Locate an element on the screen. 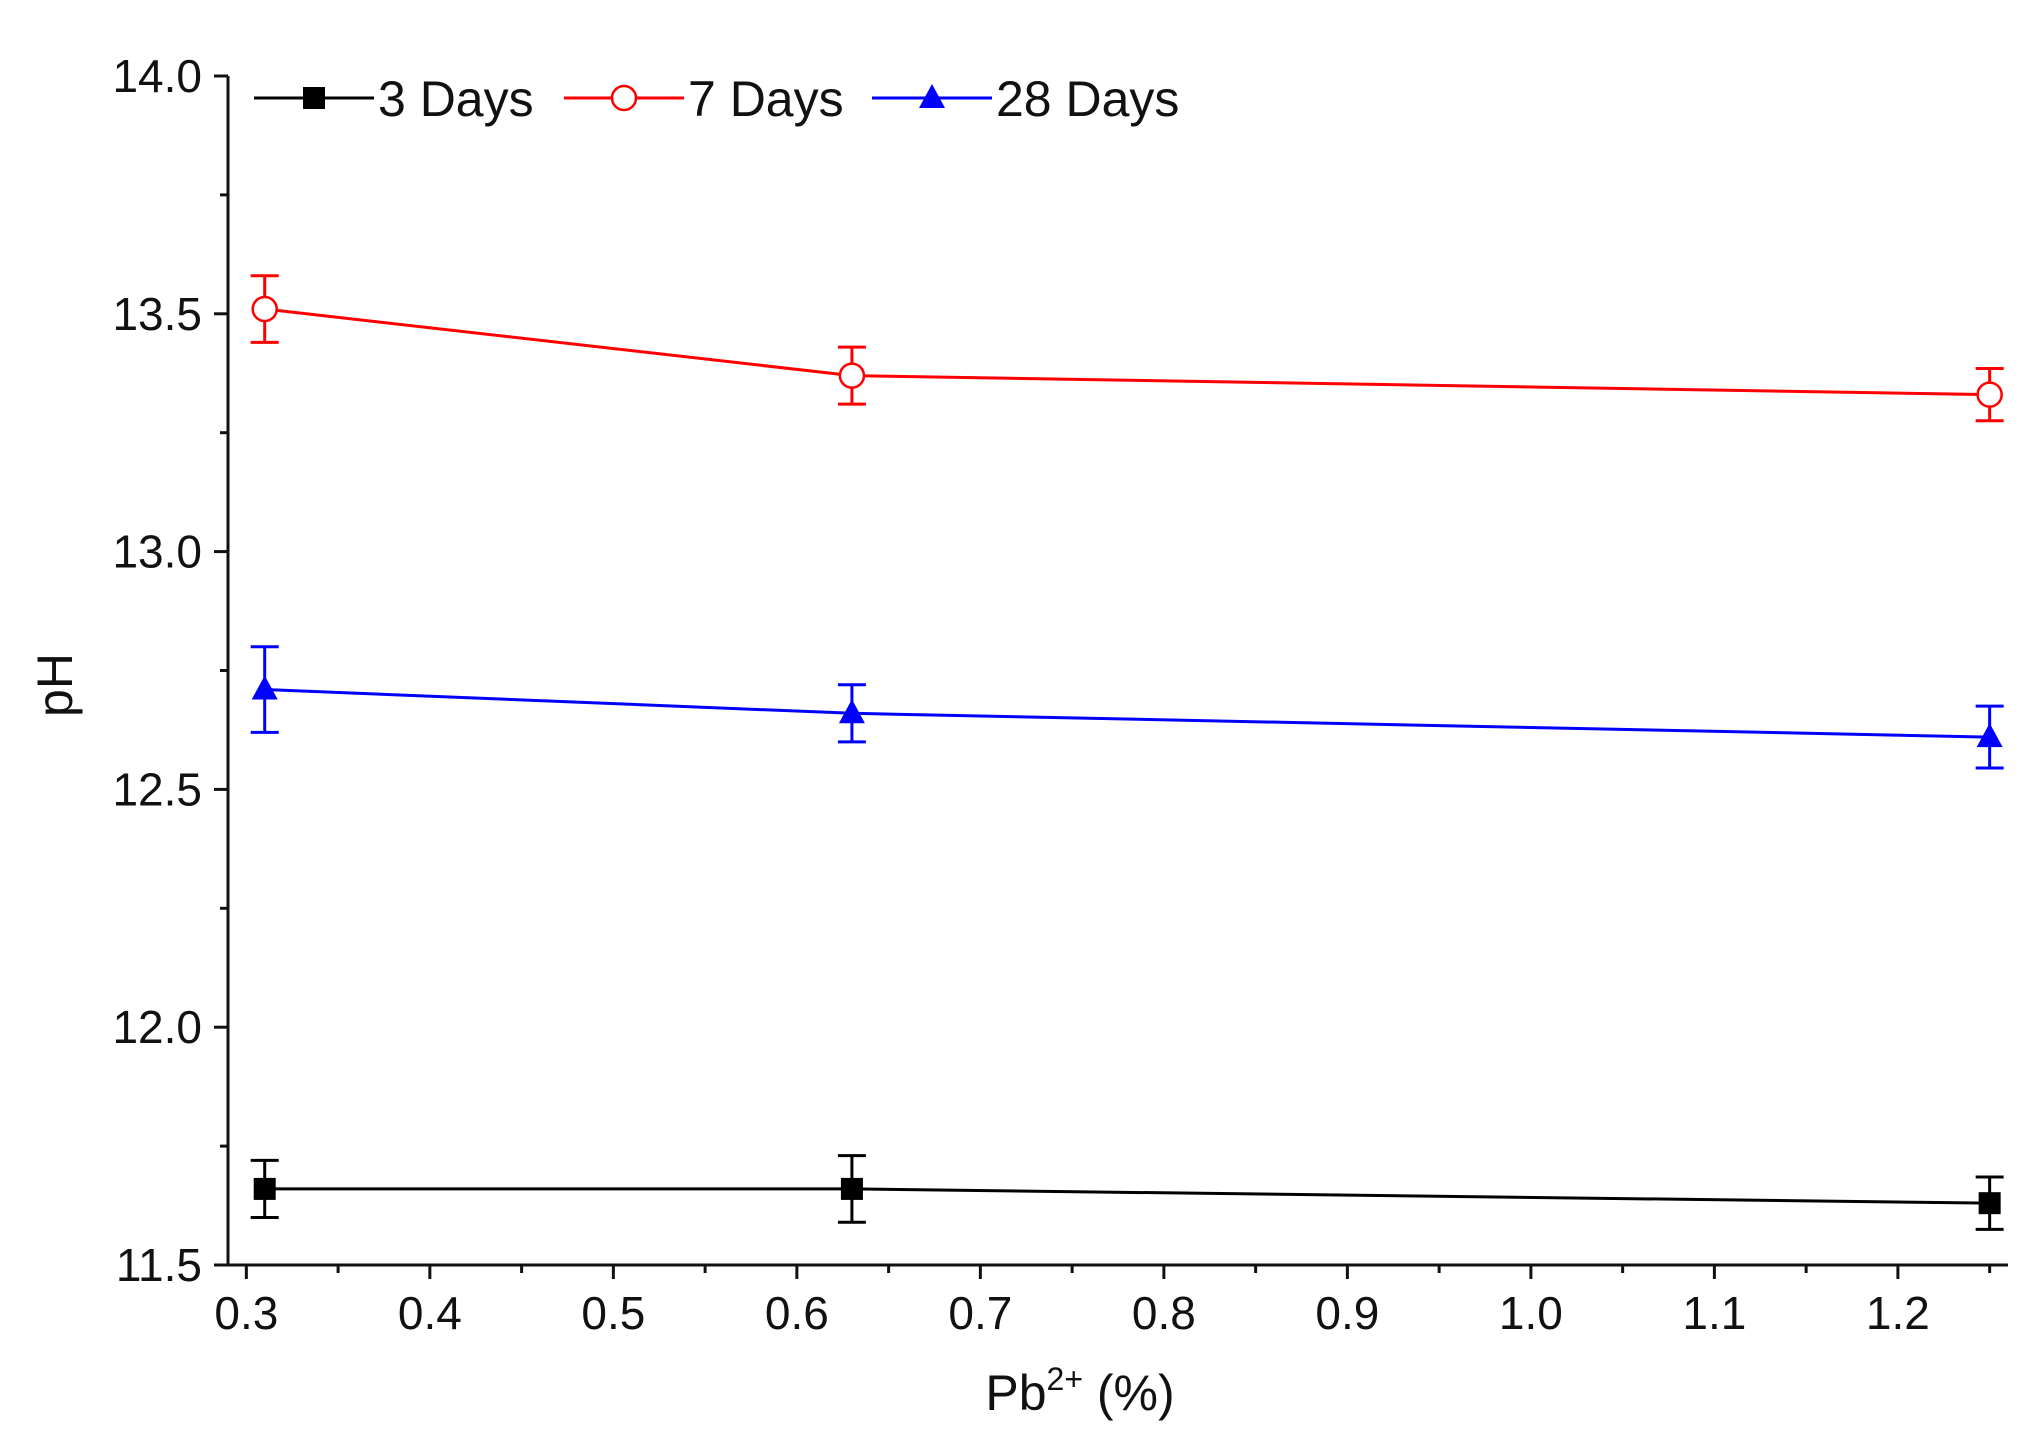  y-tick-label: 11.5 is located at coordinates (159, 1265).